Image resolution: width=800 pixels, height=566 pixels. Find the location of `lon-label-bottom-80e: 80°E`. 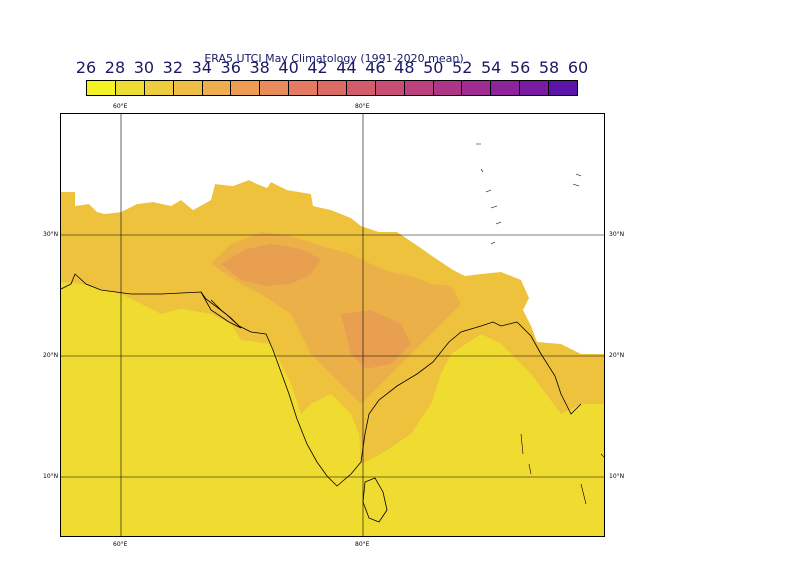

lon-label-bottom-80e: 80°E is located at coordinates (362, 544).